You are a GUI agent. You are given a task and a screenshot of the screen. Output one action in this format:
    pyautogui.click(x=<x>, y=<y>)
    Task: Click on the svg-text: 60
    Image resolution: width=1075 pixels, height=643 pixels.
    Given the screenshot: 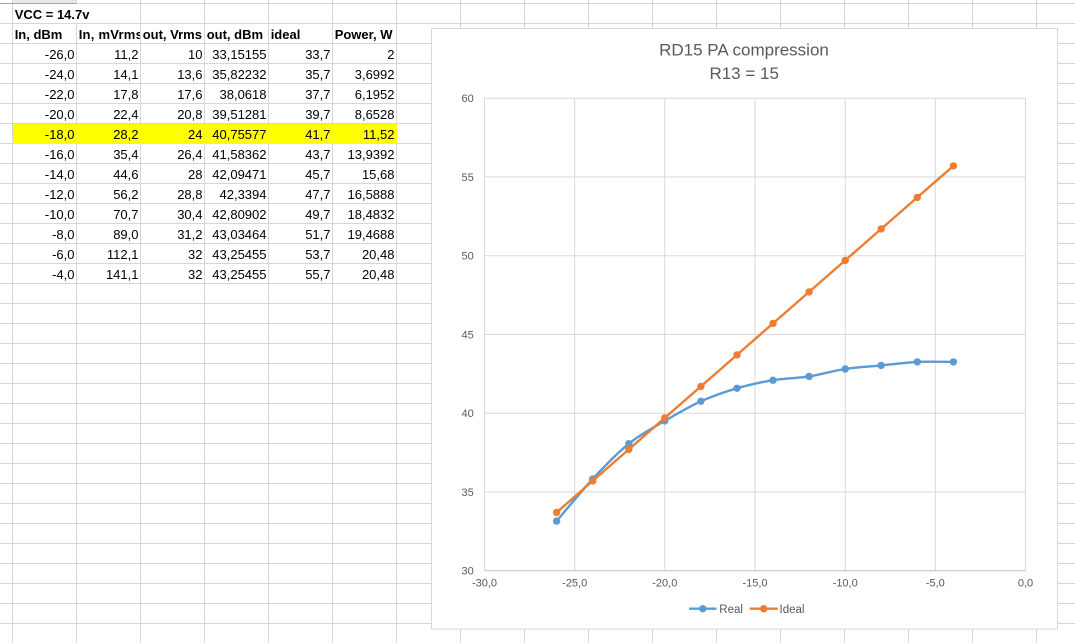 What is the action you would take?
    pyautogui.click(x=468, y=99)
    